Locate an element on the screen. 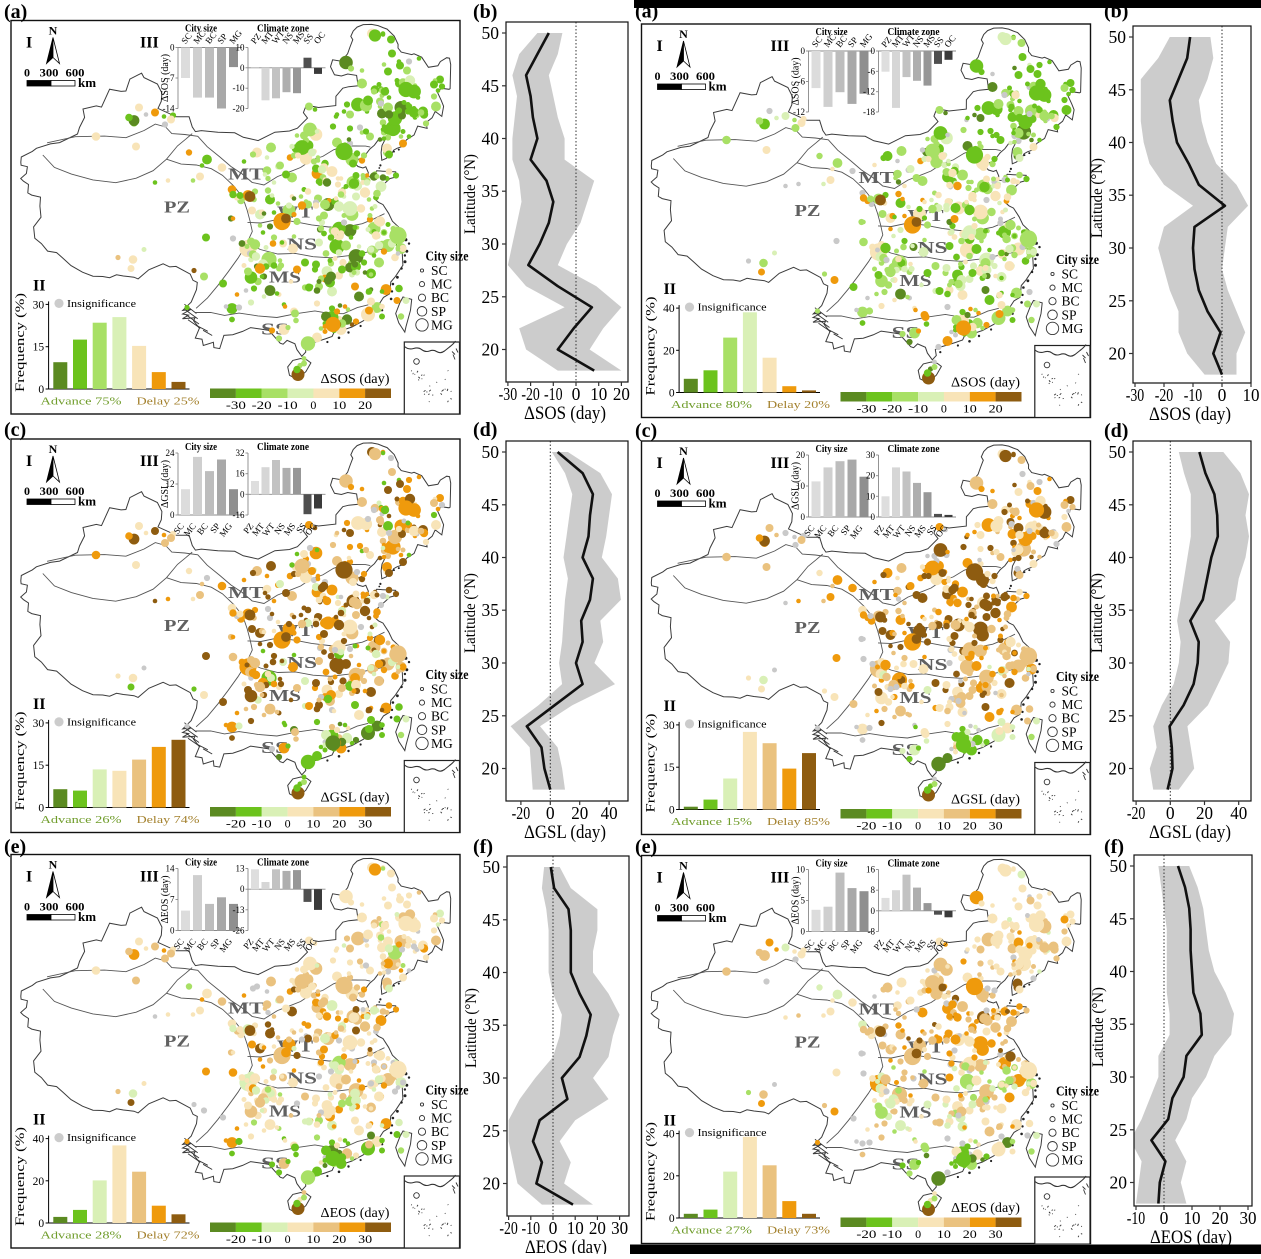 The width and height of the screenshot is (1261, 1259). svg-text: -6 is located at coordinates (802, 82).